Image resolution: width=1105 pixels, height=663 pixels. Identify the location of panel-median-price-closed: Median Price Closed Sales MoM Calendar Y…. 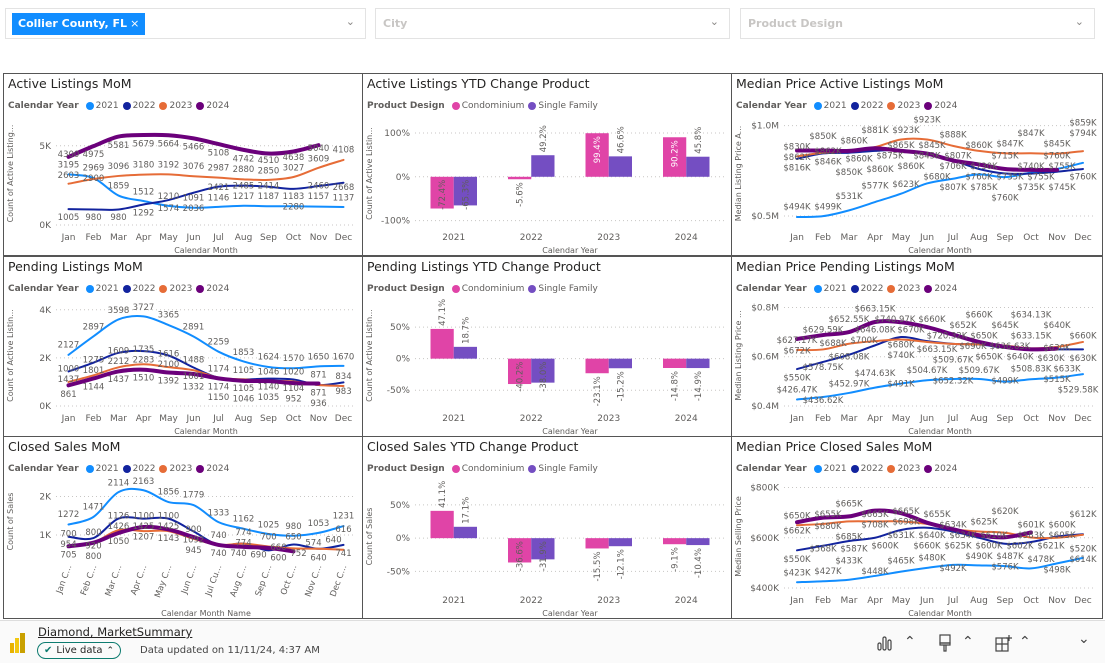
(917, 527).